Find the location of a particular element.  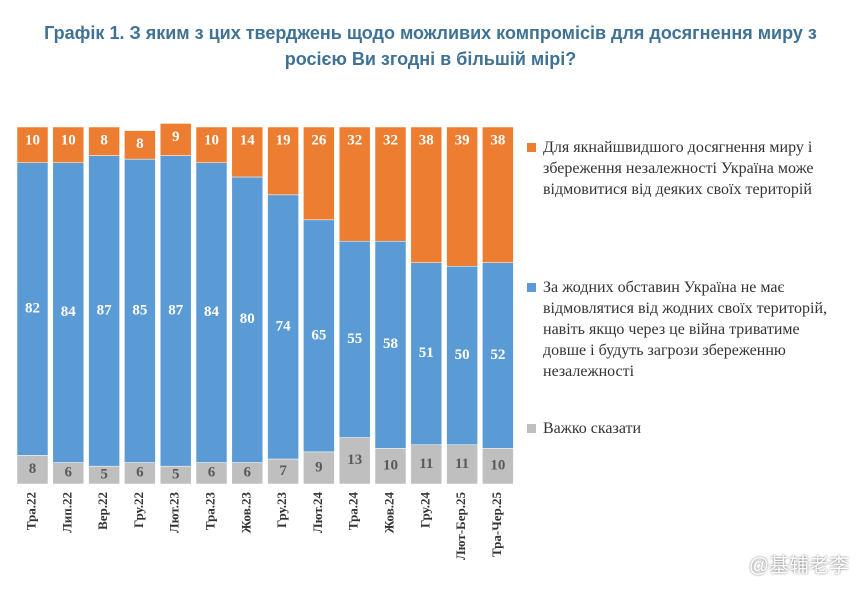

value-label: 52 is located at coordinates (497, 355).